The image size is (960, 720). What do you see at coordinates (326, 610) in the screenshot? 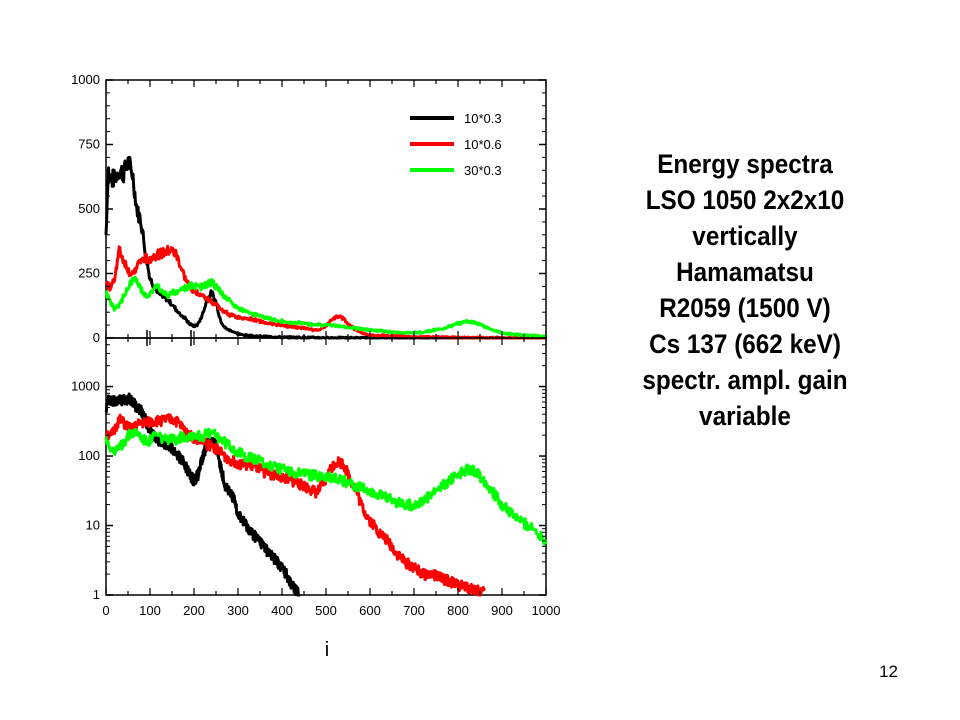
I see `x-tick-label: 500` at bounding box center [326, 610].